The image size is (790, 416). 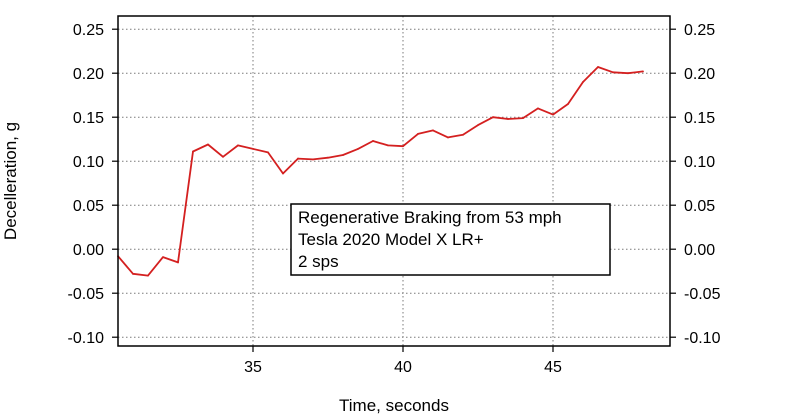 I want to click on y-axis-title: Decelleration, g, so click(x=10, y=181).